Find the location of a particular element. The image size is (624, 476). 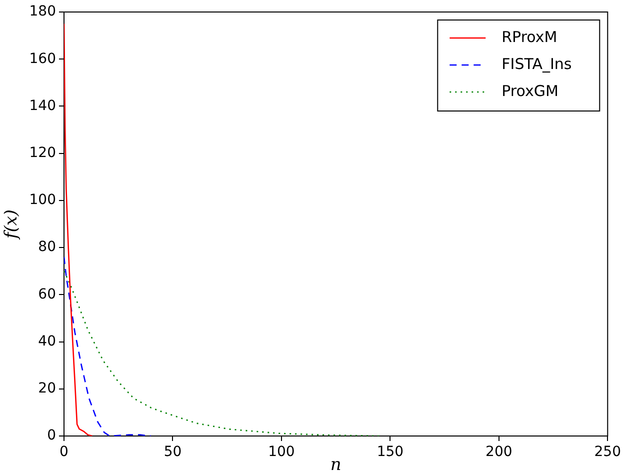

line-series is located at coordinates (108, 346).